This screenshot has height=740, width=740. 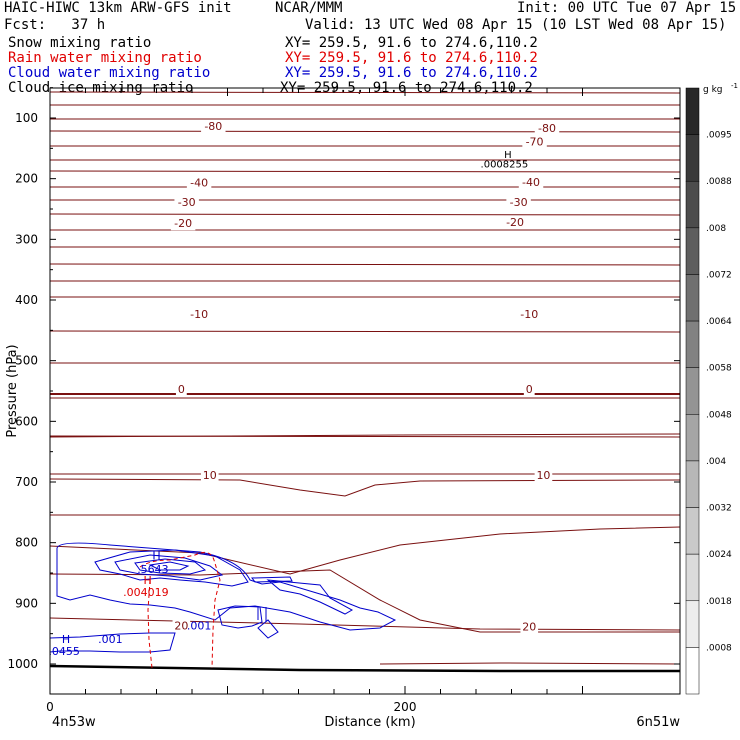 What do you see at coordinates (74, 722) in the screenshot?
I see `x-left-location: 4n53w` at bounding box center [74, 722].